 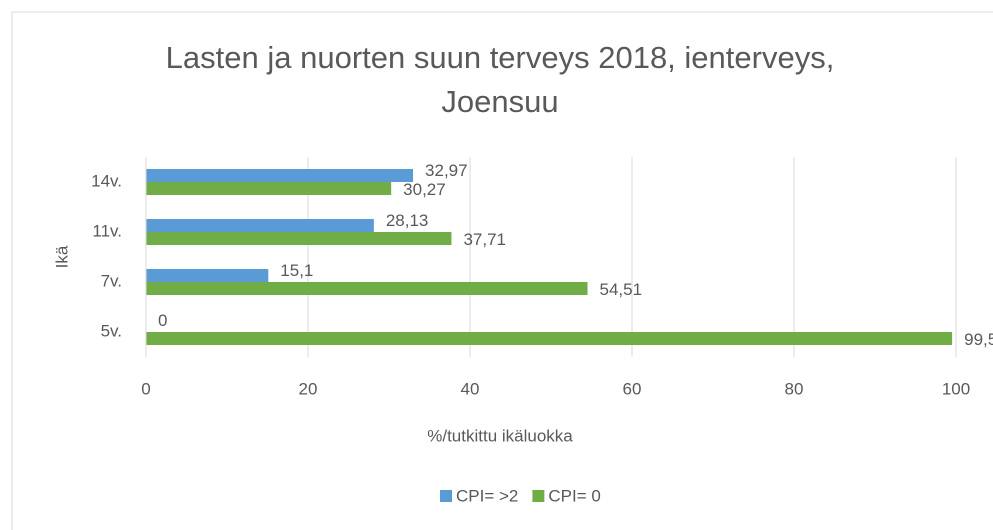 What do you see at coordinates (111, 330) in the screenshot?
I see `y-tick-label: 5v.` at bounding box center [111, 330].